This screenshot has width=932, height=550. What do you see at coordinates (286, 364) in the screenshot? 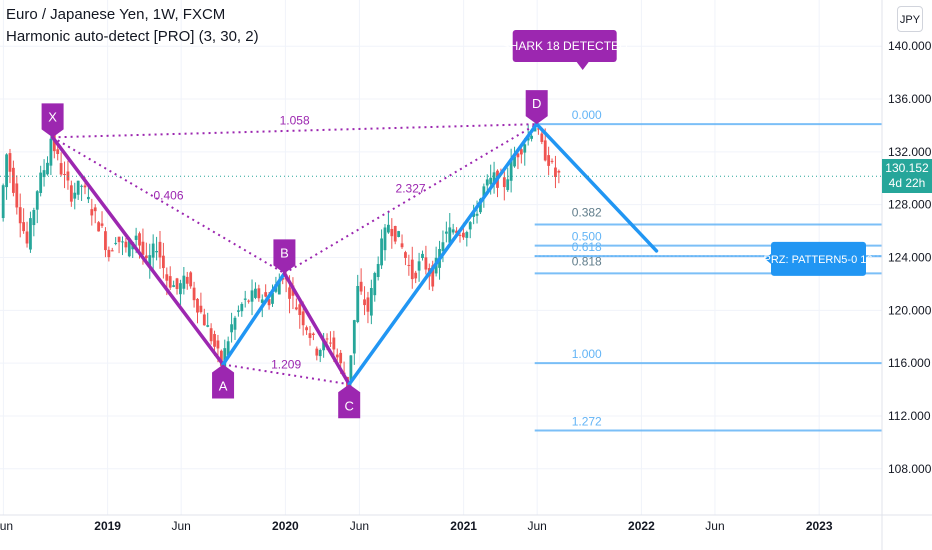
I see `ratio-label: 1.209` at bounding box center [286, 364].